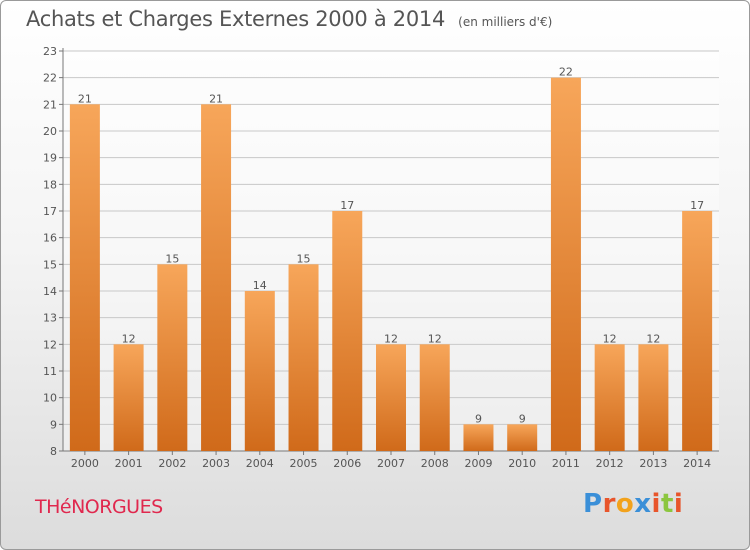 The height and width of the screenshot is (550, 750). Describe the element at coordinates (435, 463) in the screenshot. I see `x-tick-label: 2008` at that location.